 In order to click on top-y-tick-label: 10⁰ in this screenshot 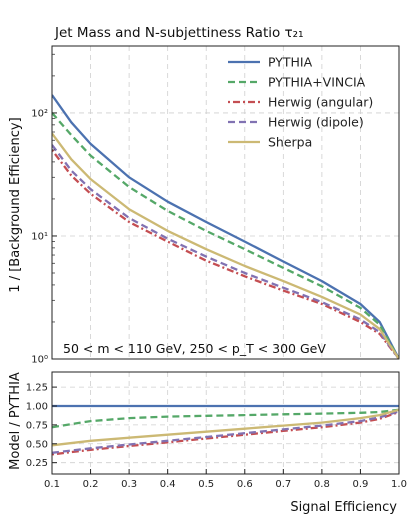, I will do `click(39, 360)`.